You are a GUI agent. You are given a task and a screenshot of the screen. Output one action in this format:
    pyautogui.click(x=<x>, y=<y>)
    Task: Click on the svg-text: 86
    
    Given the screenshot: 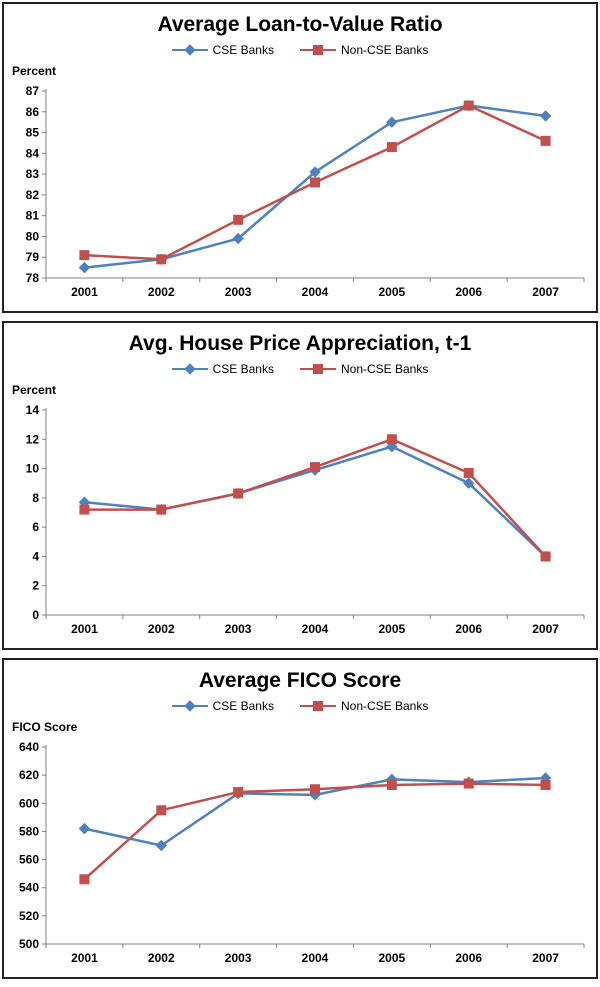 What is the action you would take?
    pyautogui.click(x=33, y=112)
    